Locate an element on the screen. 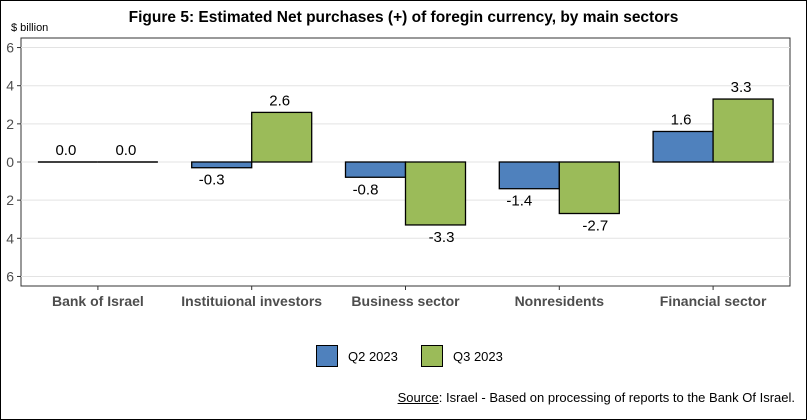  source-label: Source is located at coordinates (418, 397).